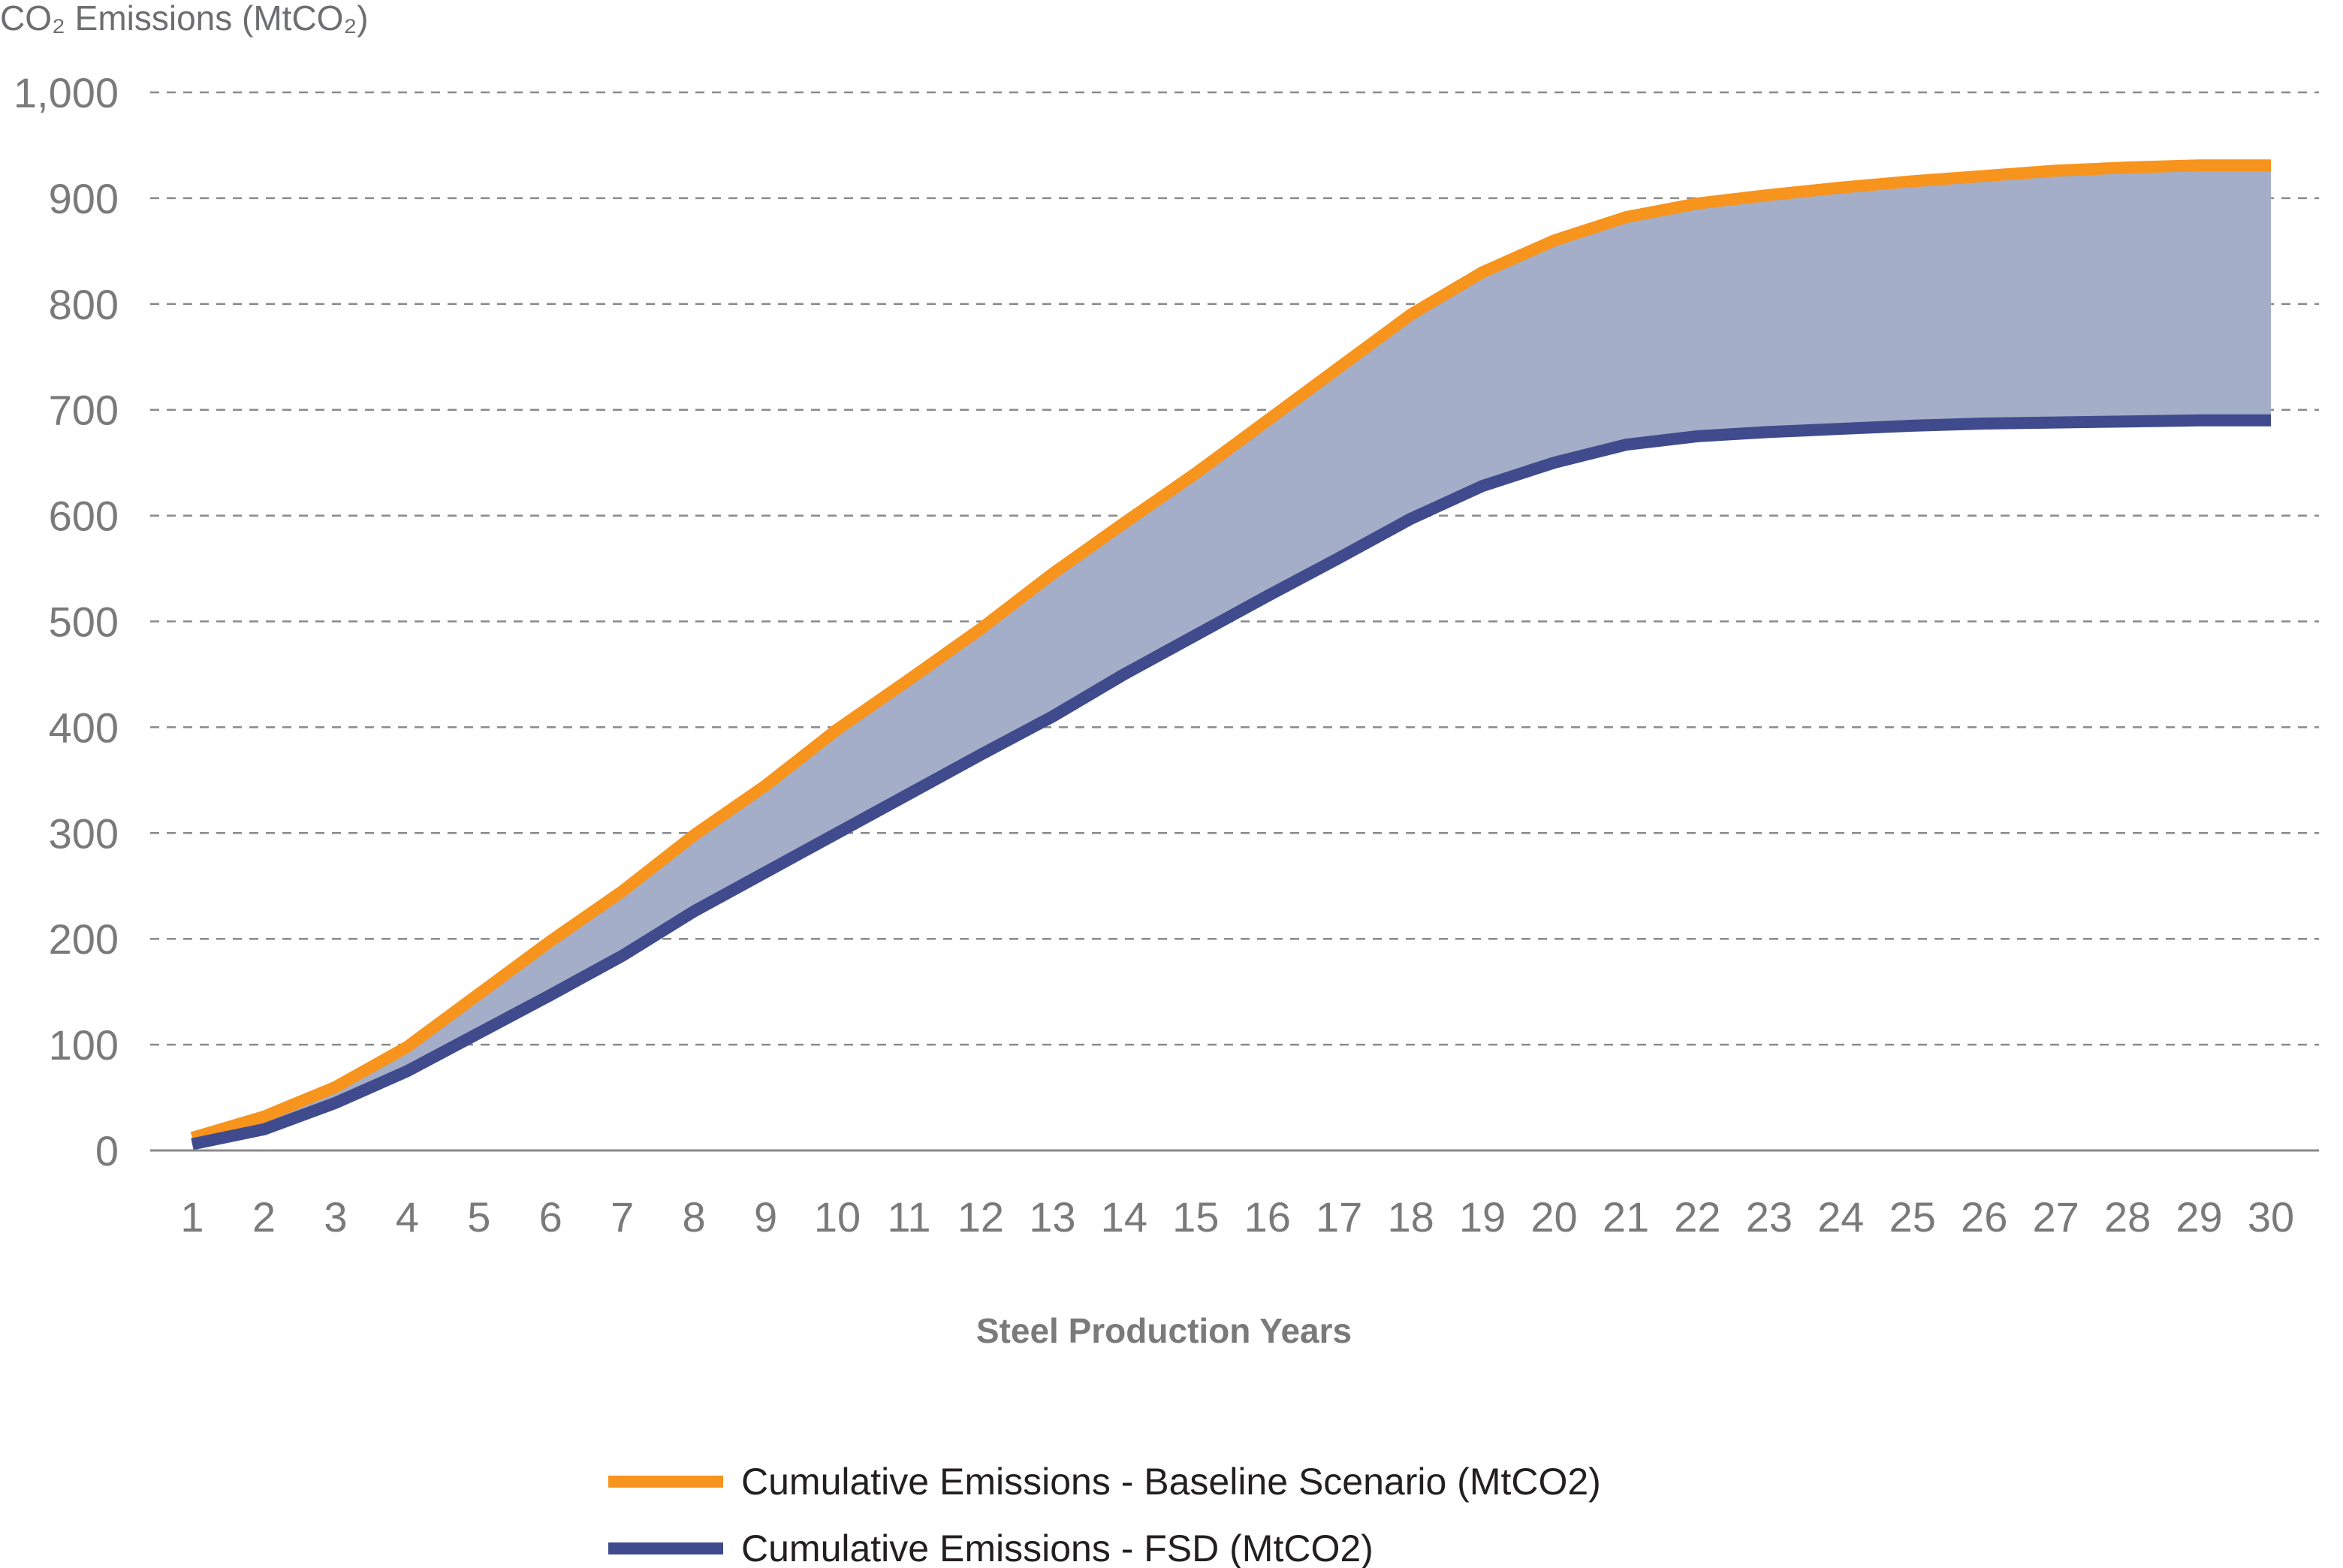  I want to click on x-tick-label: 25, so click(1912, 1217).